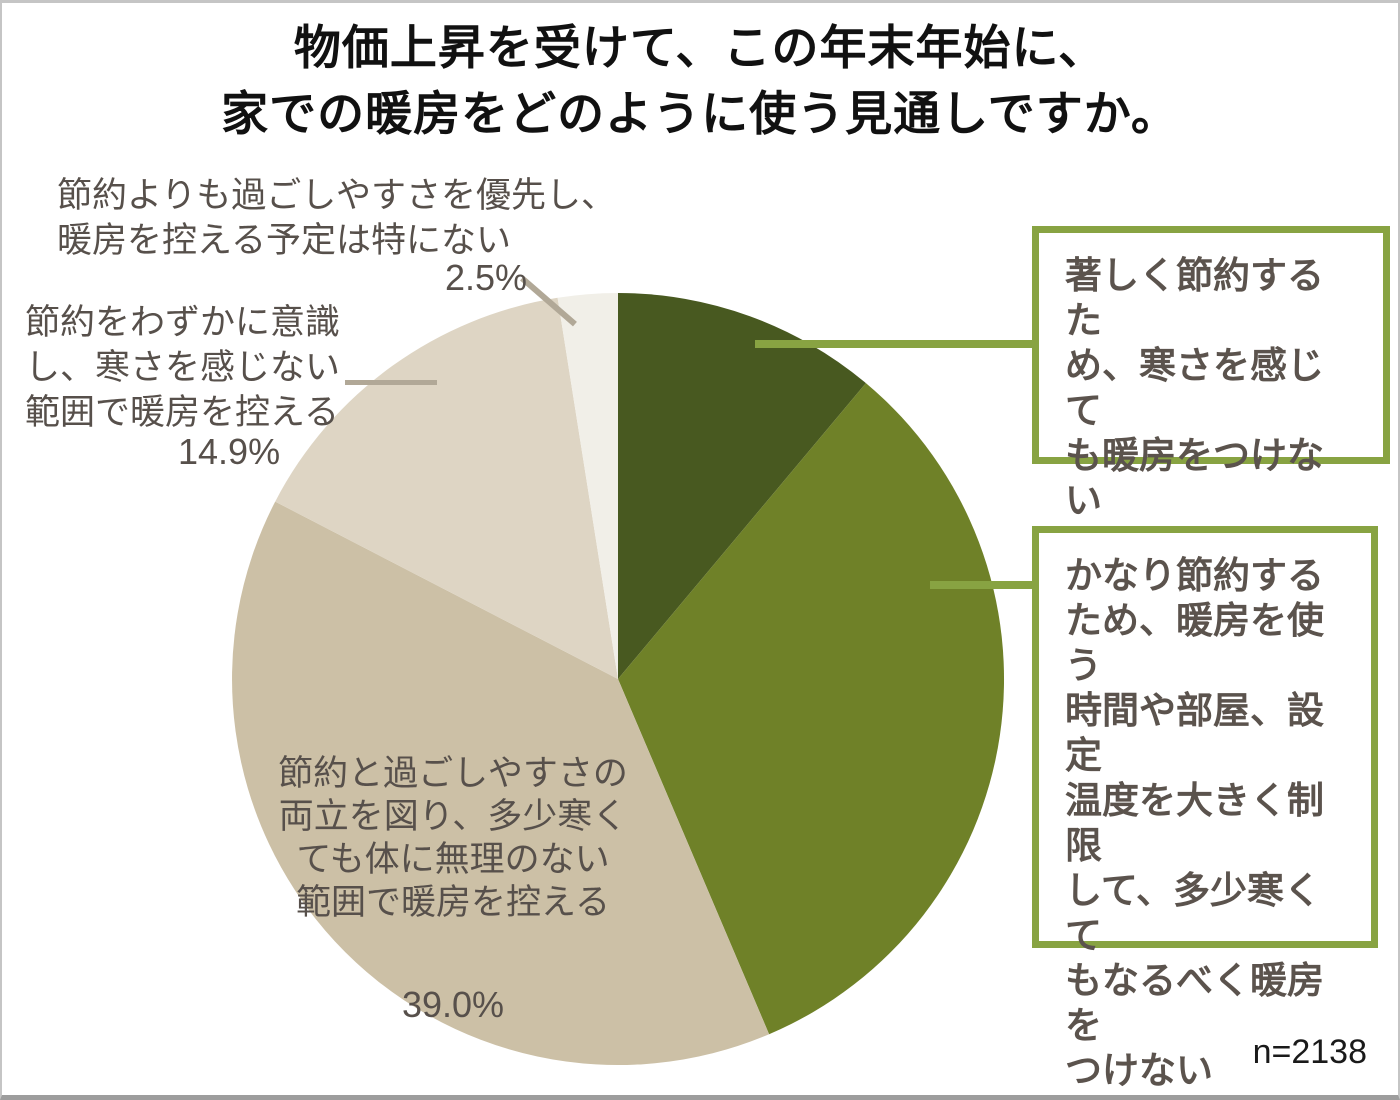 Image resolution: width=1400 pixels, height=1100 pixels. What do you see at coordinates (700, 80) in the screenshot?
I see `chart-title: 物価上昇を受けて、この年末年始に、 家での暖房をどのように使う見通しですか。` at bounding box center [700, 80].